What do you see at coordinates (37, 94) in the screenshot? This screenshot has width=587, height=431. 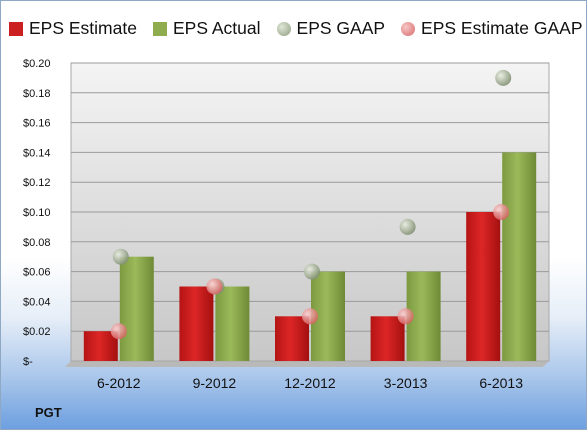 I see `y-tick-label: $0.18` at bounding box center [37, 94].